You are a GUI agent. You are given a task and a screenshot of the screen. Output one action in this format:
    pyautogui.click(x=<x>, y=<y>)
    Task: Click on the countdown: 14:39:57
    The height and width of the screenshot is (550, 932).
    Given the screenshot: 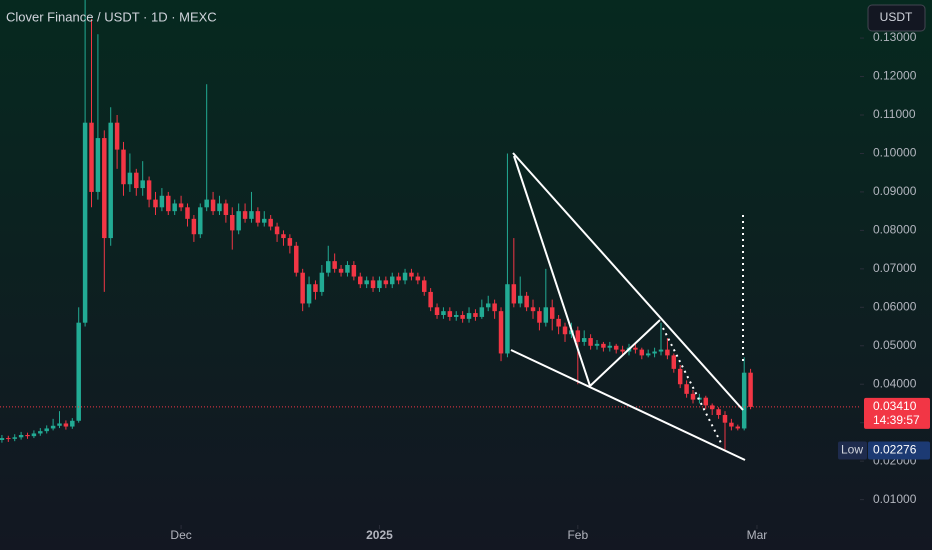 What is the action you would take?
    pyautogui.click(x=896, y=420)
    